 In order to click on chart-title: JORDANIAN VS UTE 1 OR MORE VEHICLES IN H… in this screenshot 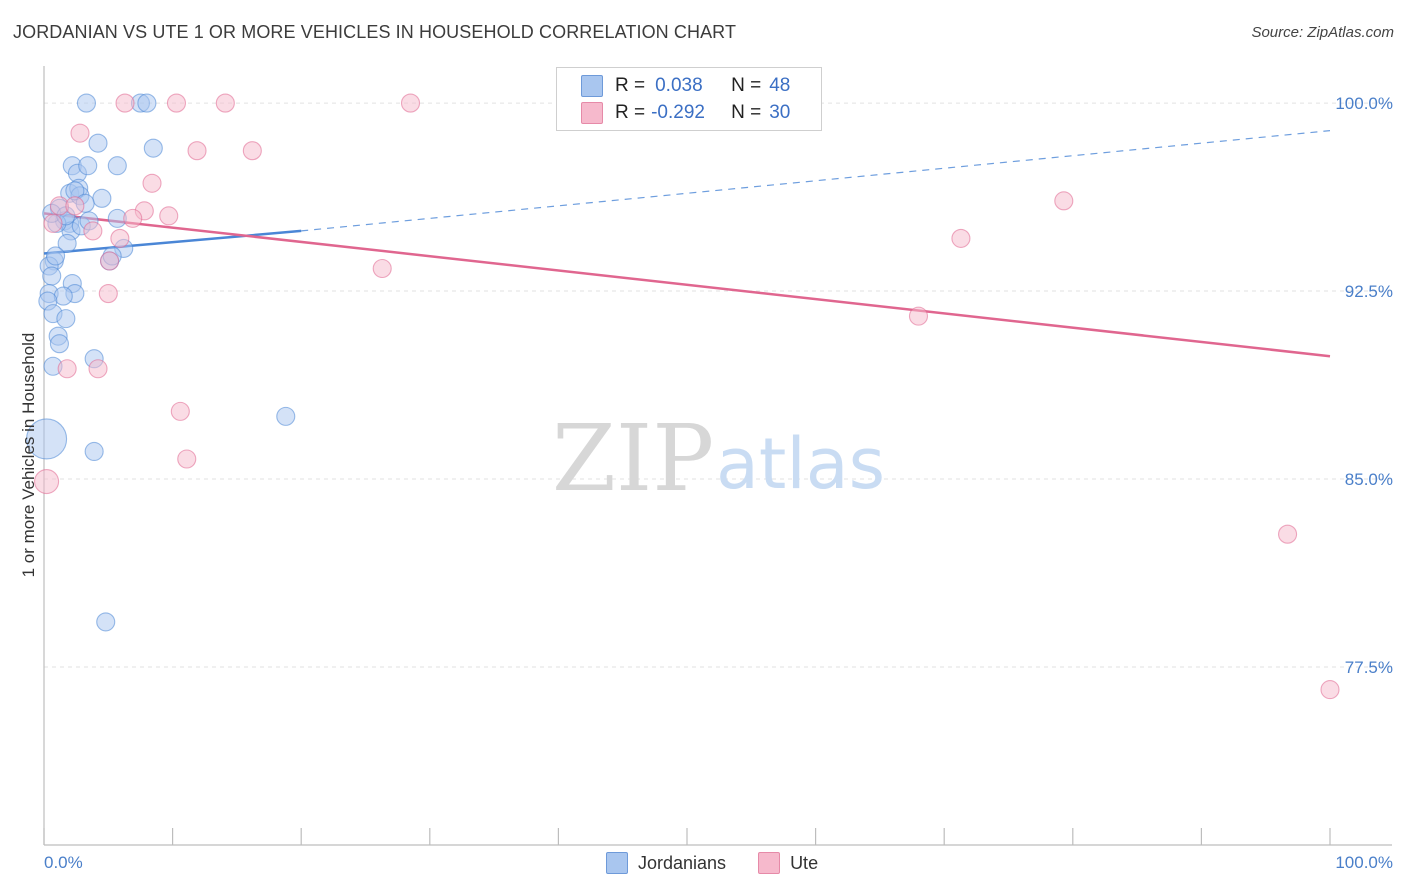, I will do `click(375, 32)`.